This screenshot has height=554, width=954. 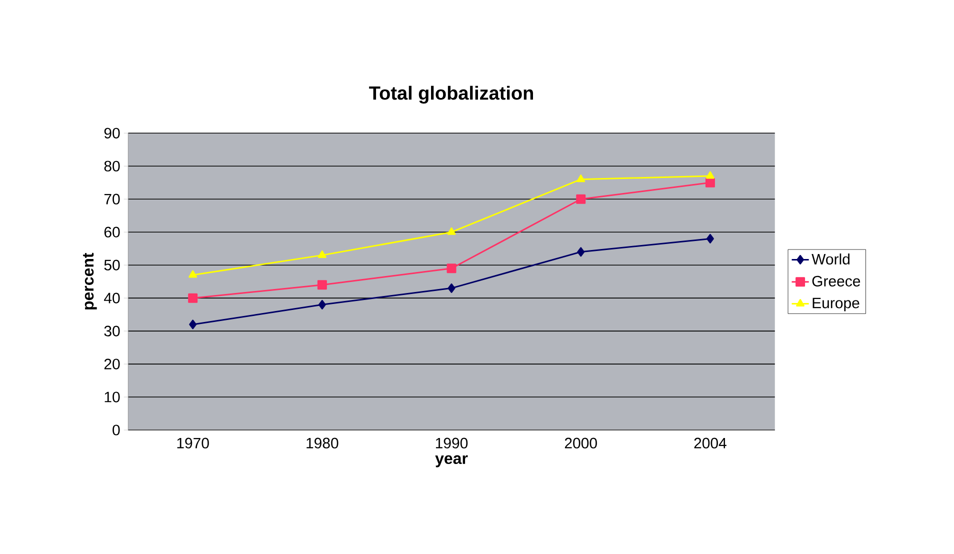 What do you see at coordinates (112, 199) in the screenshot?
I see `y-tick-label: 70` at bounding box center [112, 199].